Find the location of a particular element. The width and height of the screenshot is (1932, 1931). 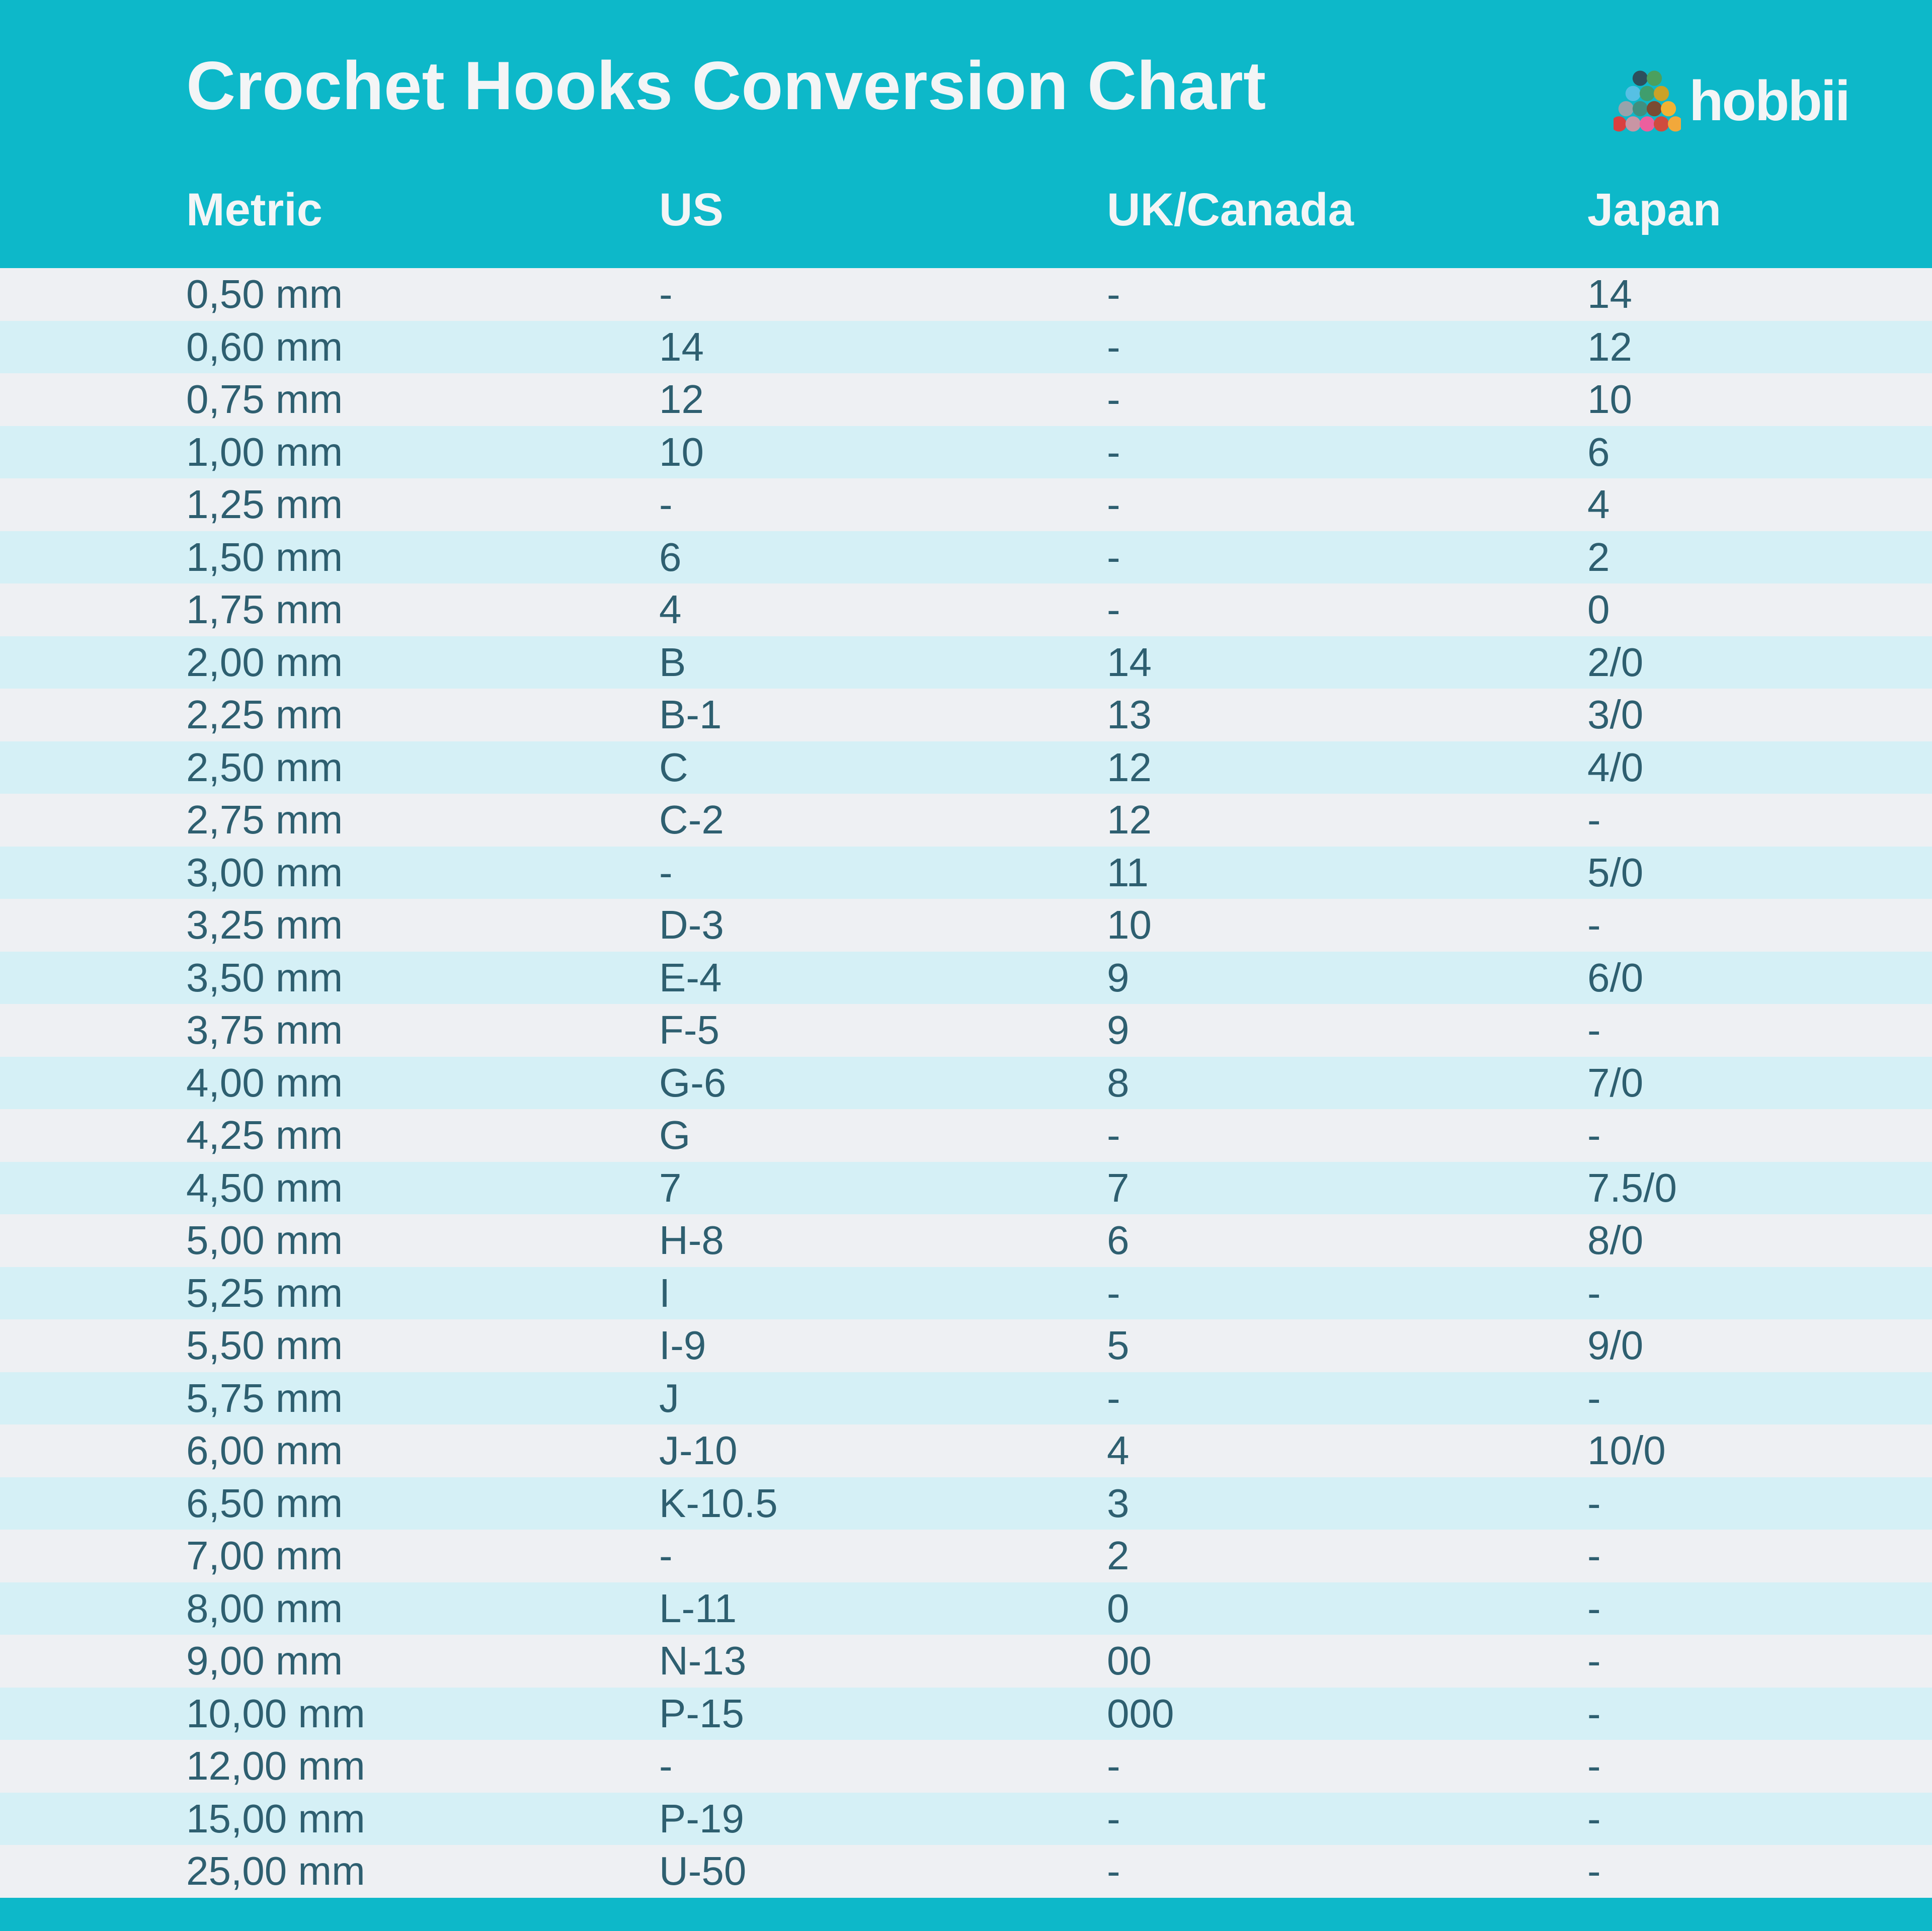

table-cell: 4 is located at coordinates (670, 609).